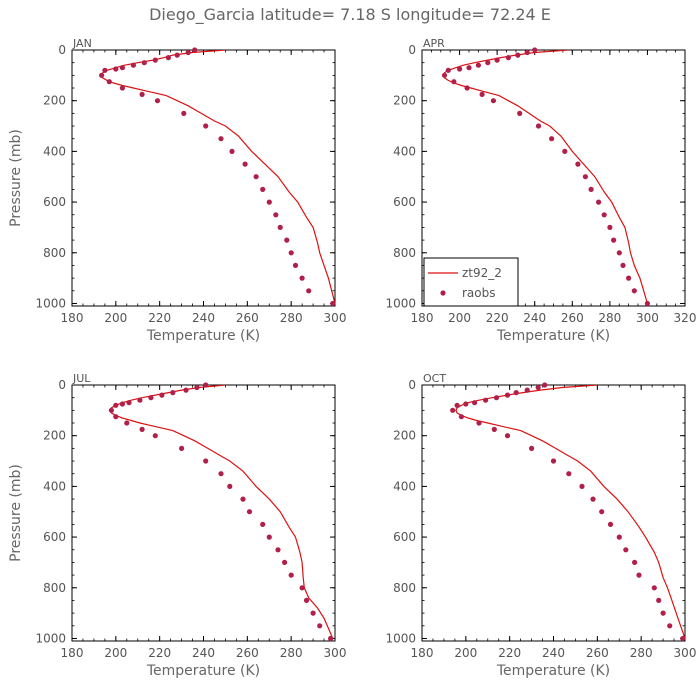 This screenshot has width=700, height=700. Describe the element at coordinates (471, 282) in the screenshot. I see `legend-box` at that location.